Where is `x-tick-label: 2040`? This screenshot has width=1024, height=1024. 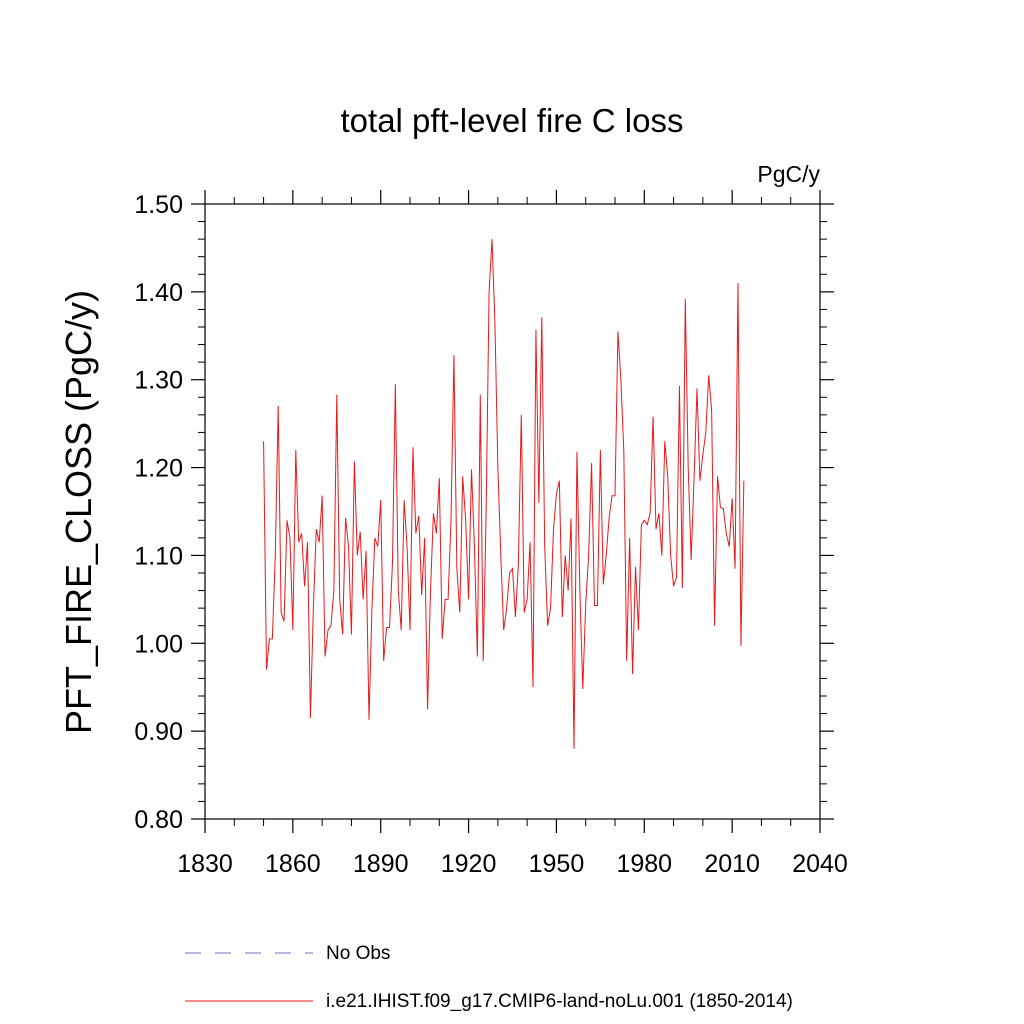
x-tick-label: 2040 is located at coordinates (820, 864).